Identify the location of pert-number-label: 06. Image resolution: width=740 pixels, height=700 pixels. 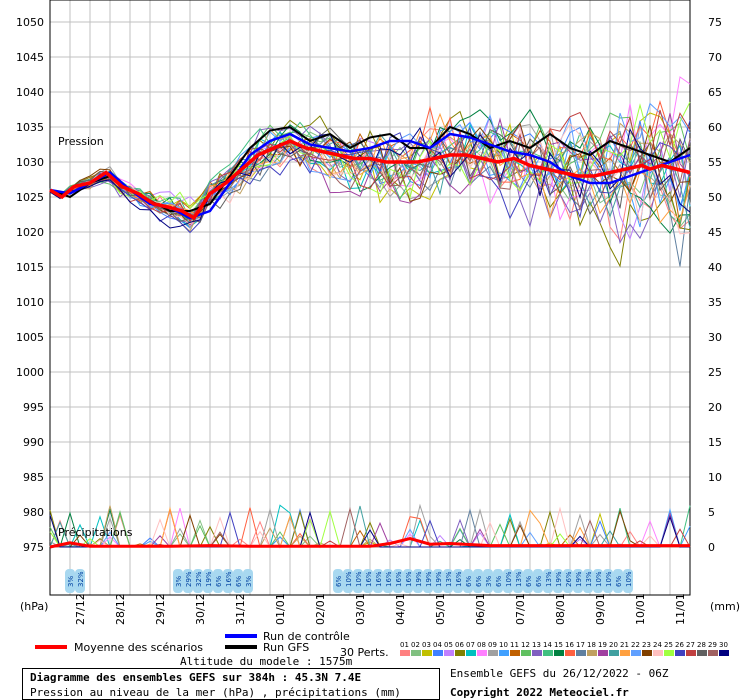
(459, 645).